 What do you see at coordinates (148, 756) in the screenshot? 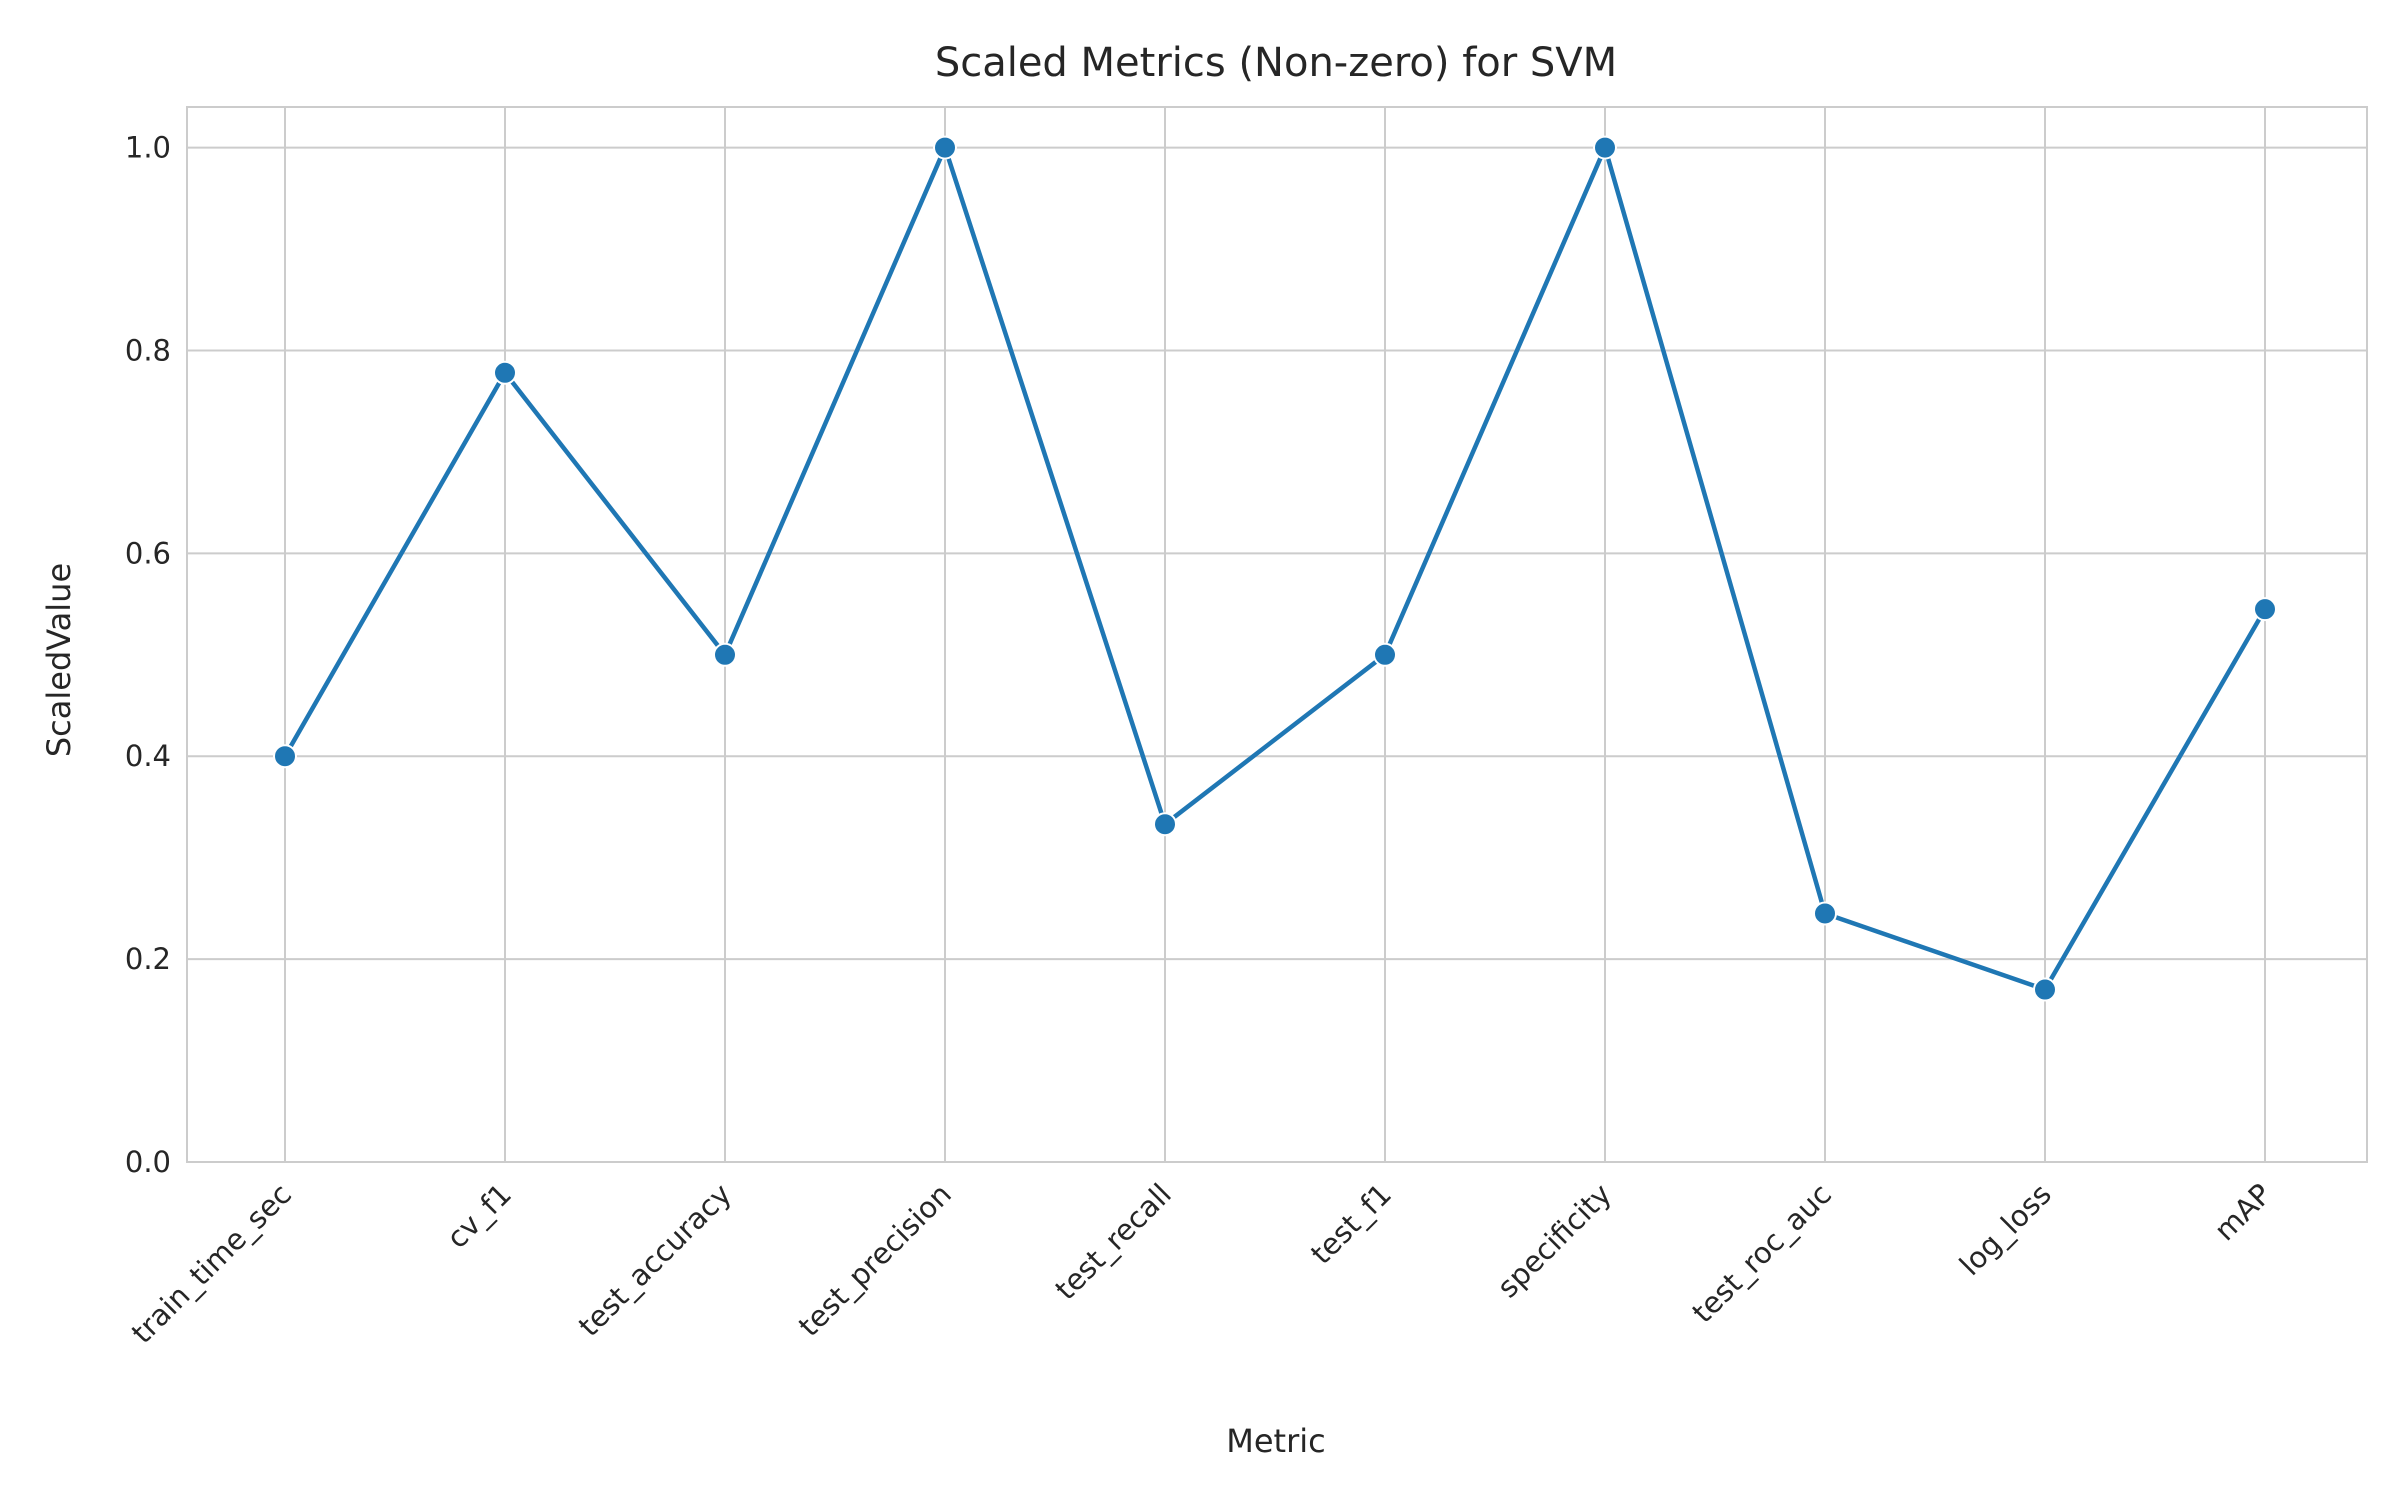
I see `y-tick-label: 0.4` at bounding box center [148, 756].